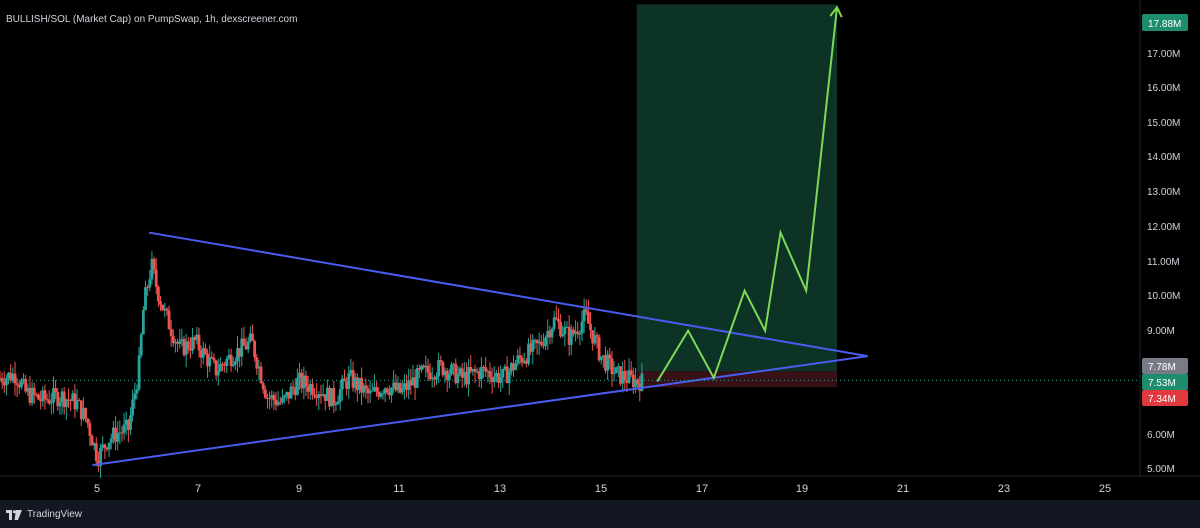 The height and width of the screenshot is (528, 1200). Describe the element at coordinates (198, 489) in the screenshot. I see `time-tick: 7` at that location.